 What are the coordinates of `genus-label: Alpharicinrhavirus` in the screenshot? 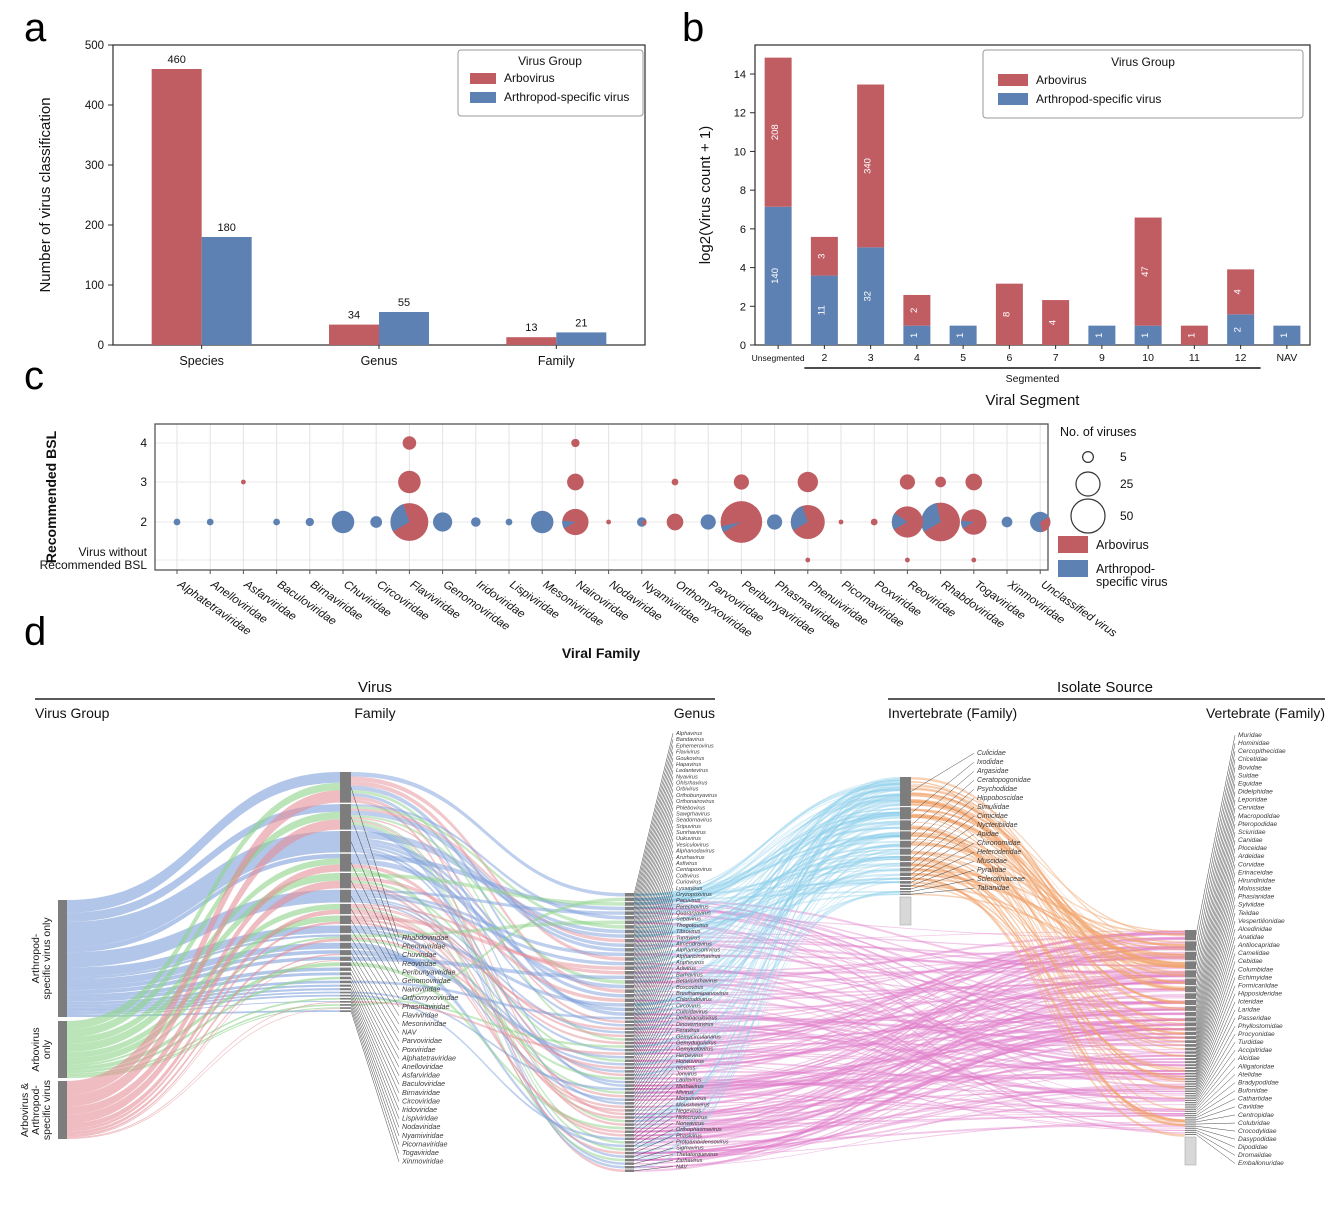 It's located at (698, 957).